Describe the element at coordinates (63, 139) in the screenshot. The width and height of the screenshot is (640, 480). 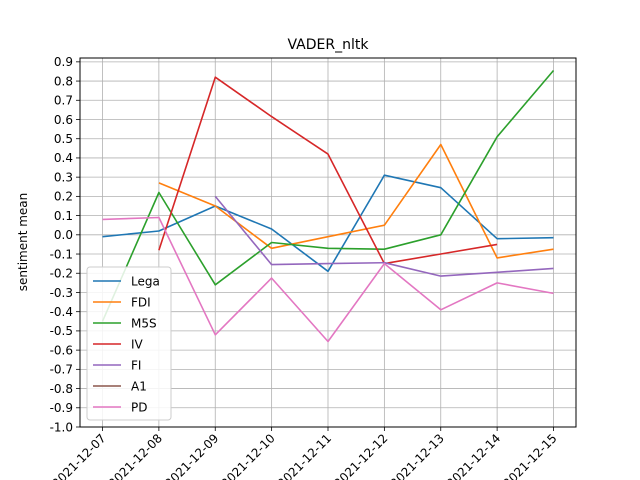
I see `y-tick-label: 0.5` at that location.